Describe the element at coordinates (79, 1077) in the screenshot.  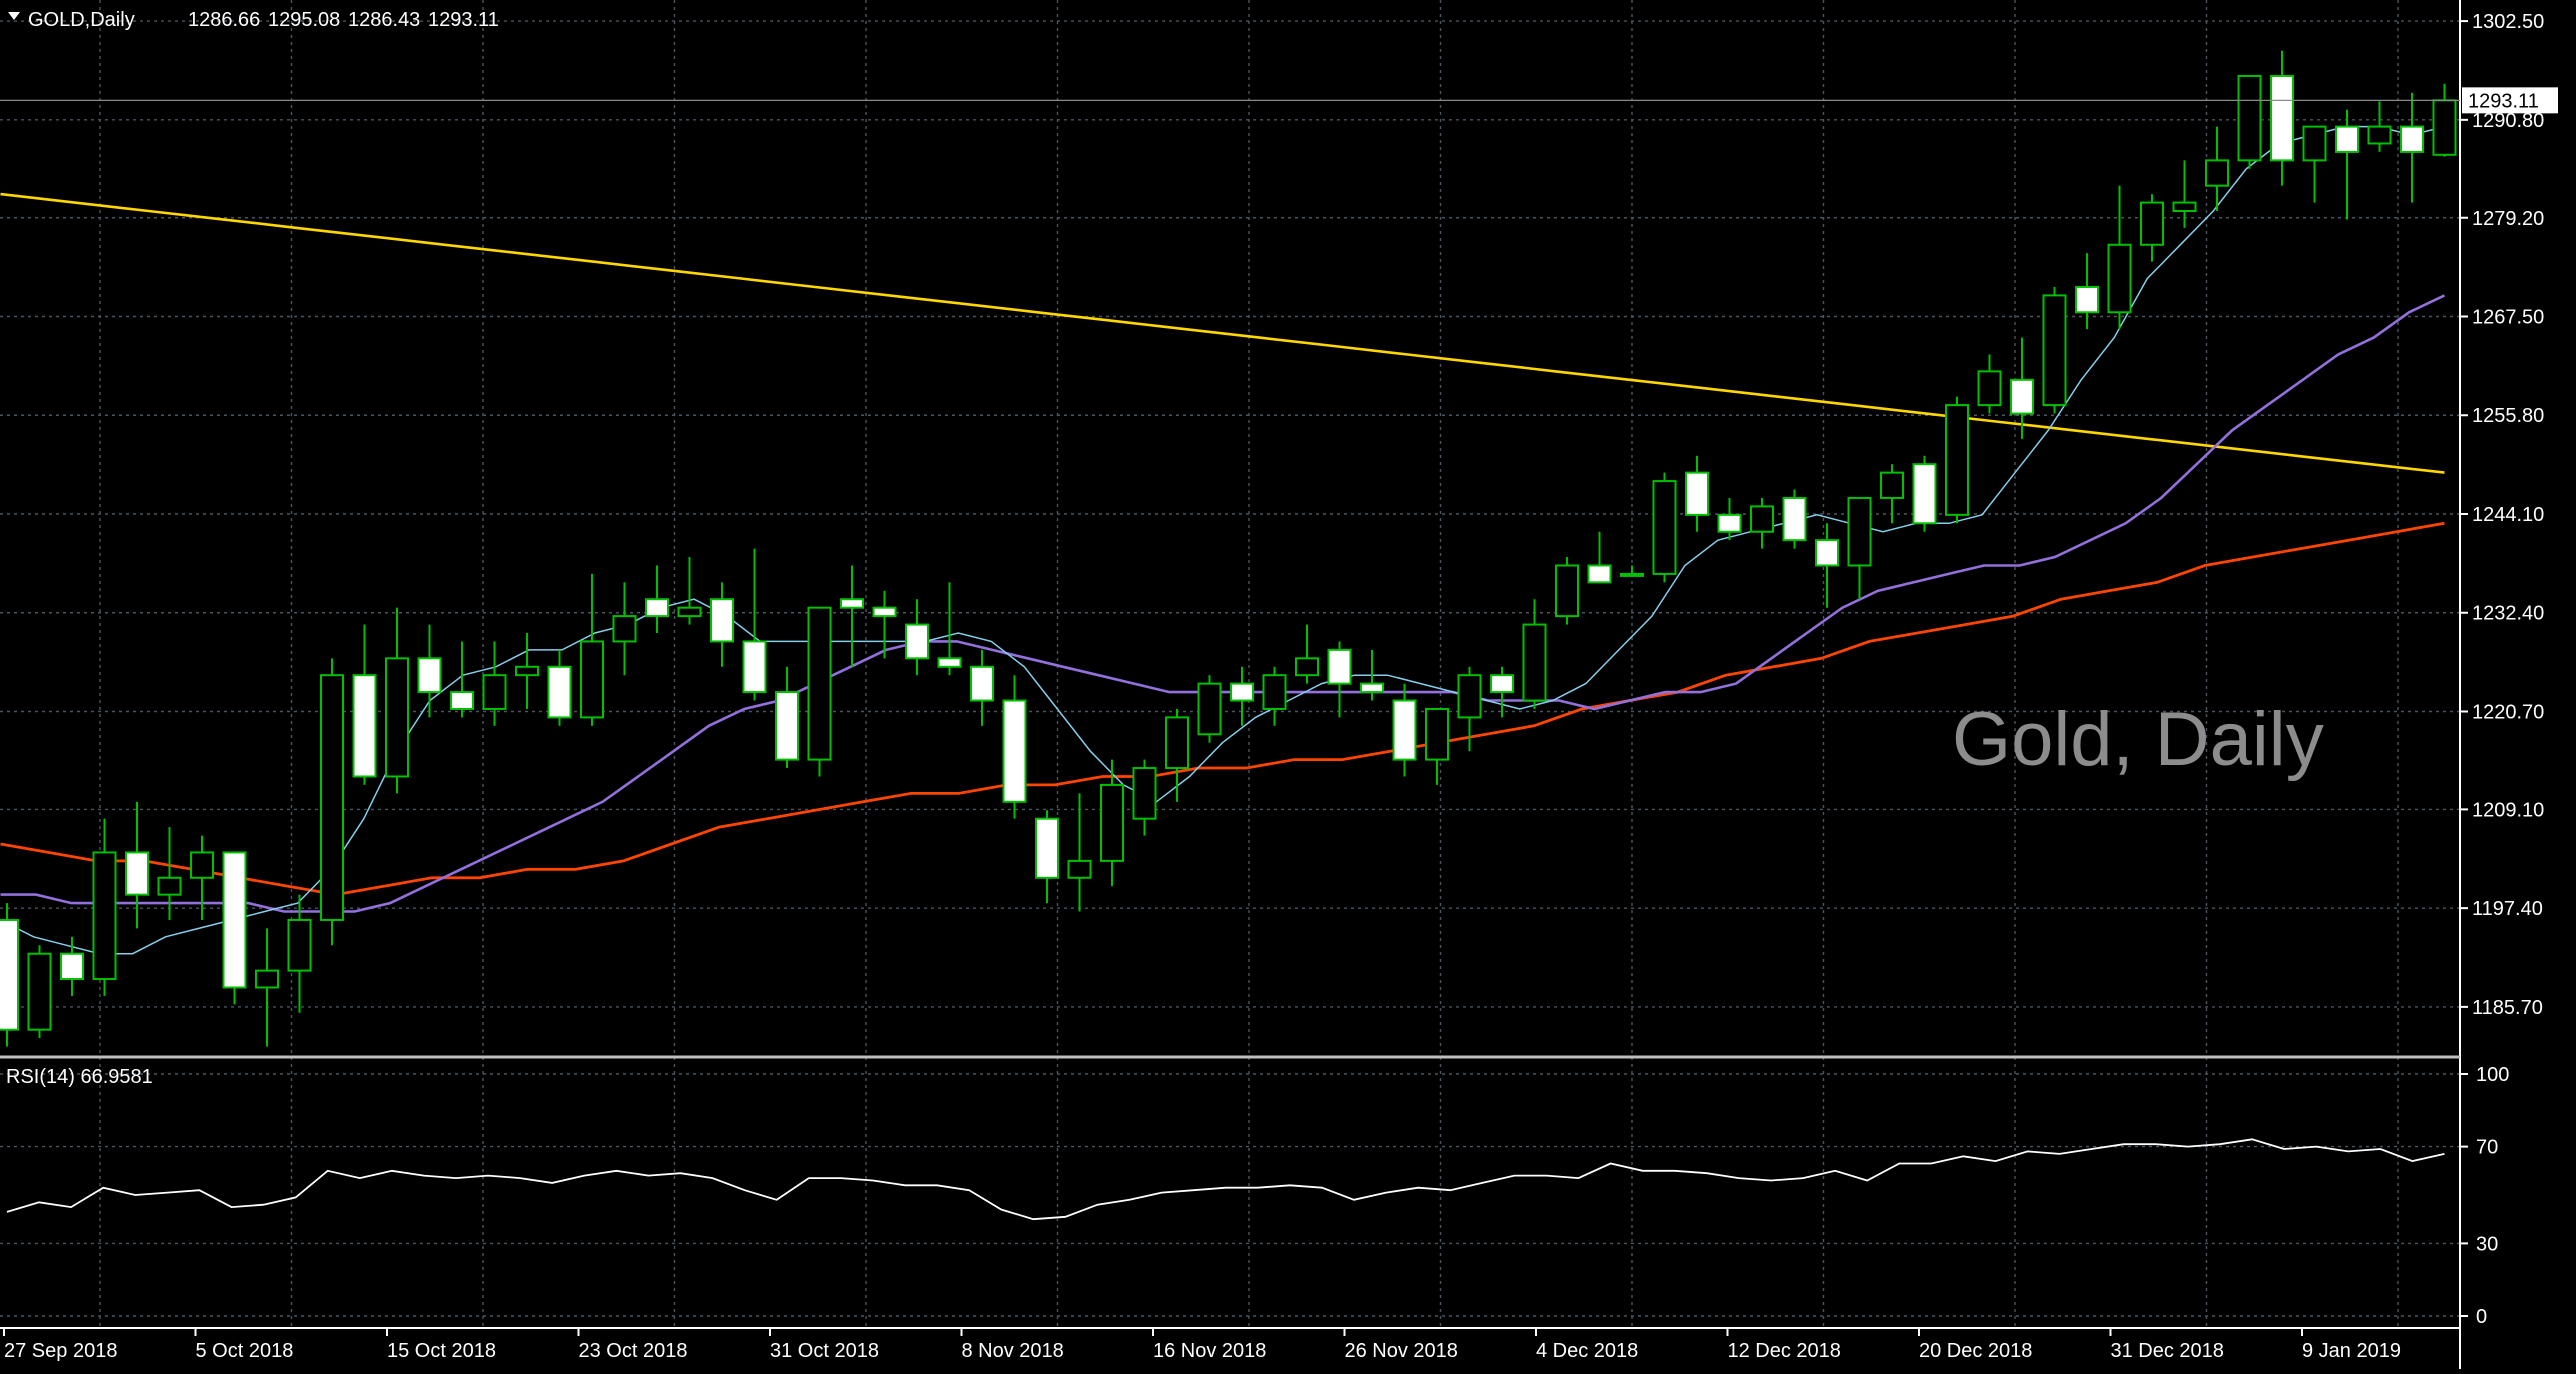
I see `rsi-label: RSI(14) 66.9581` at that location.